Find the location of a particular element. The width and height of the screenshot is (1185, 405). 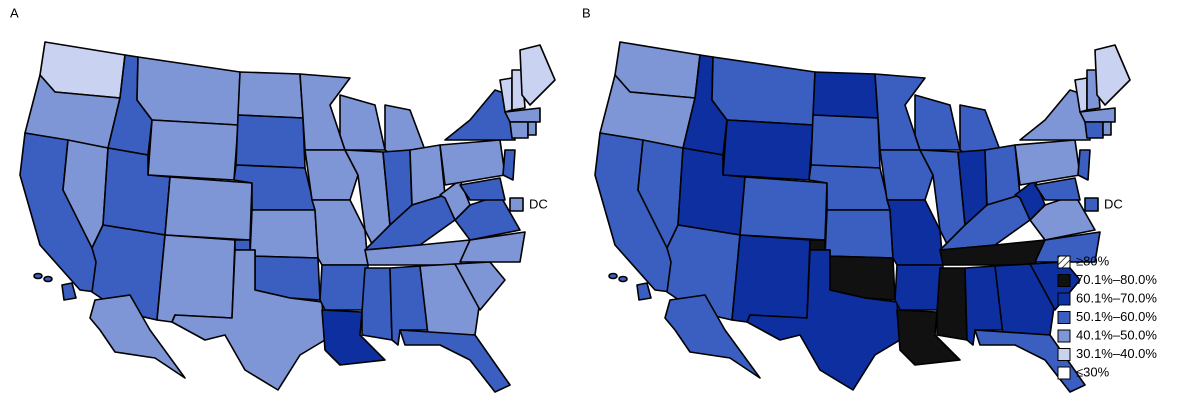

legend-label: 60.1%–70.0% is located at coordinates (1116, 297).